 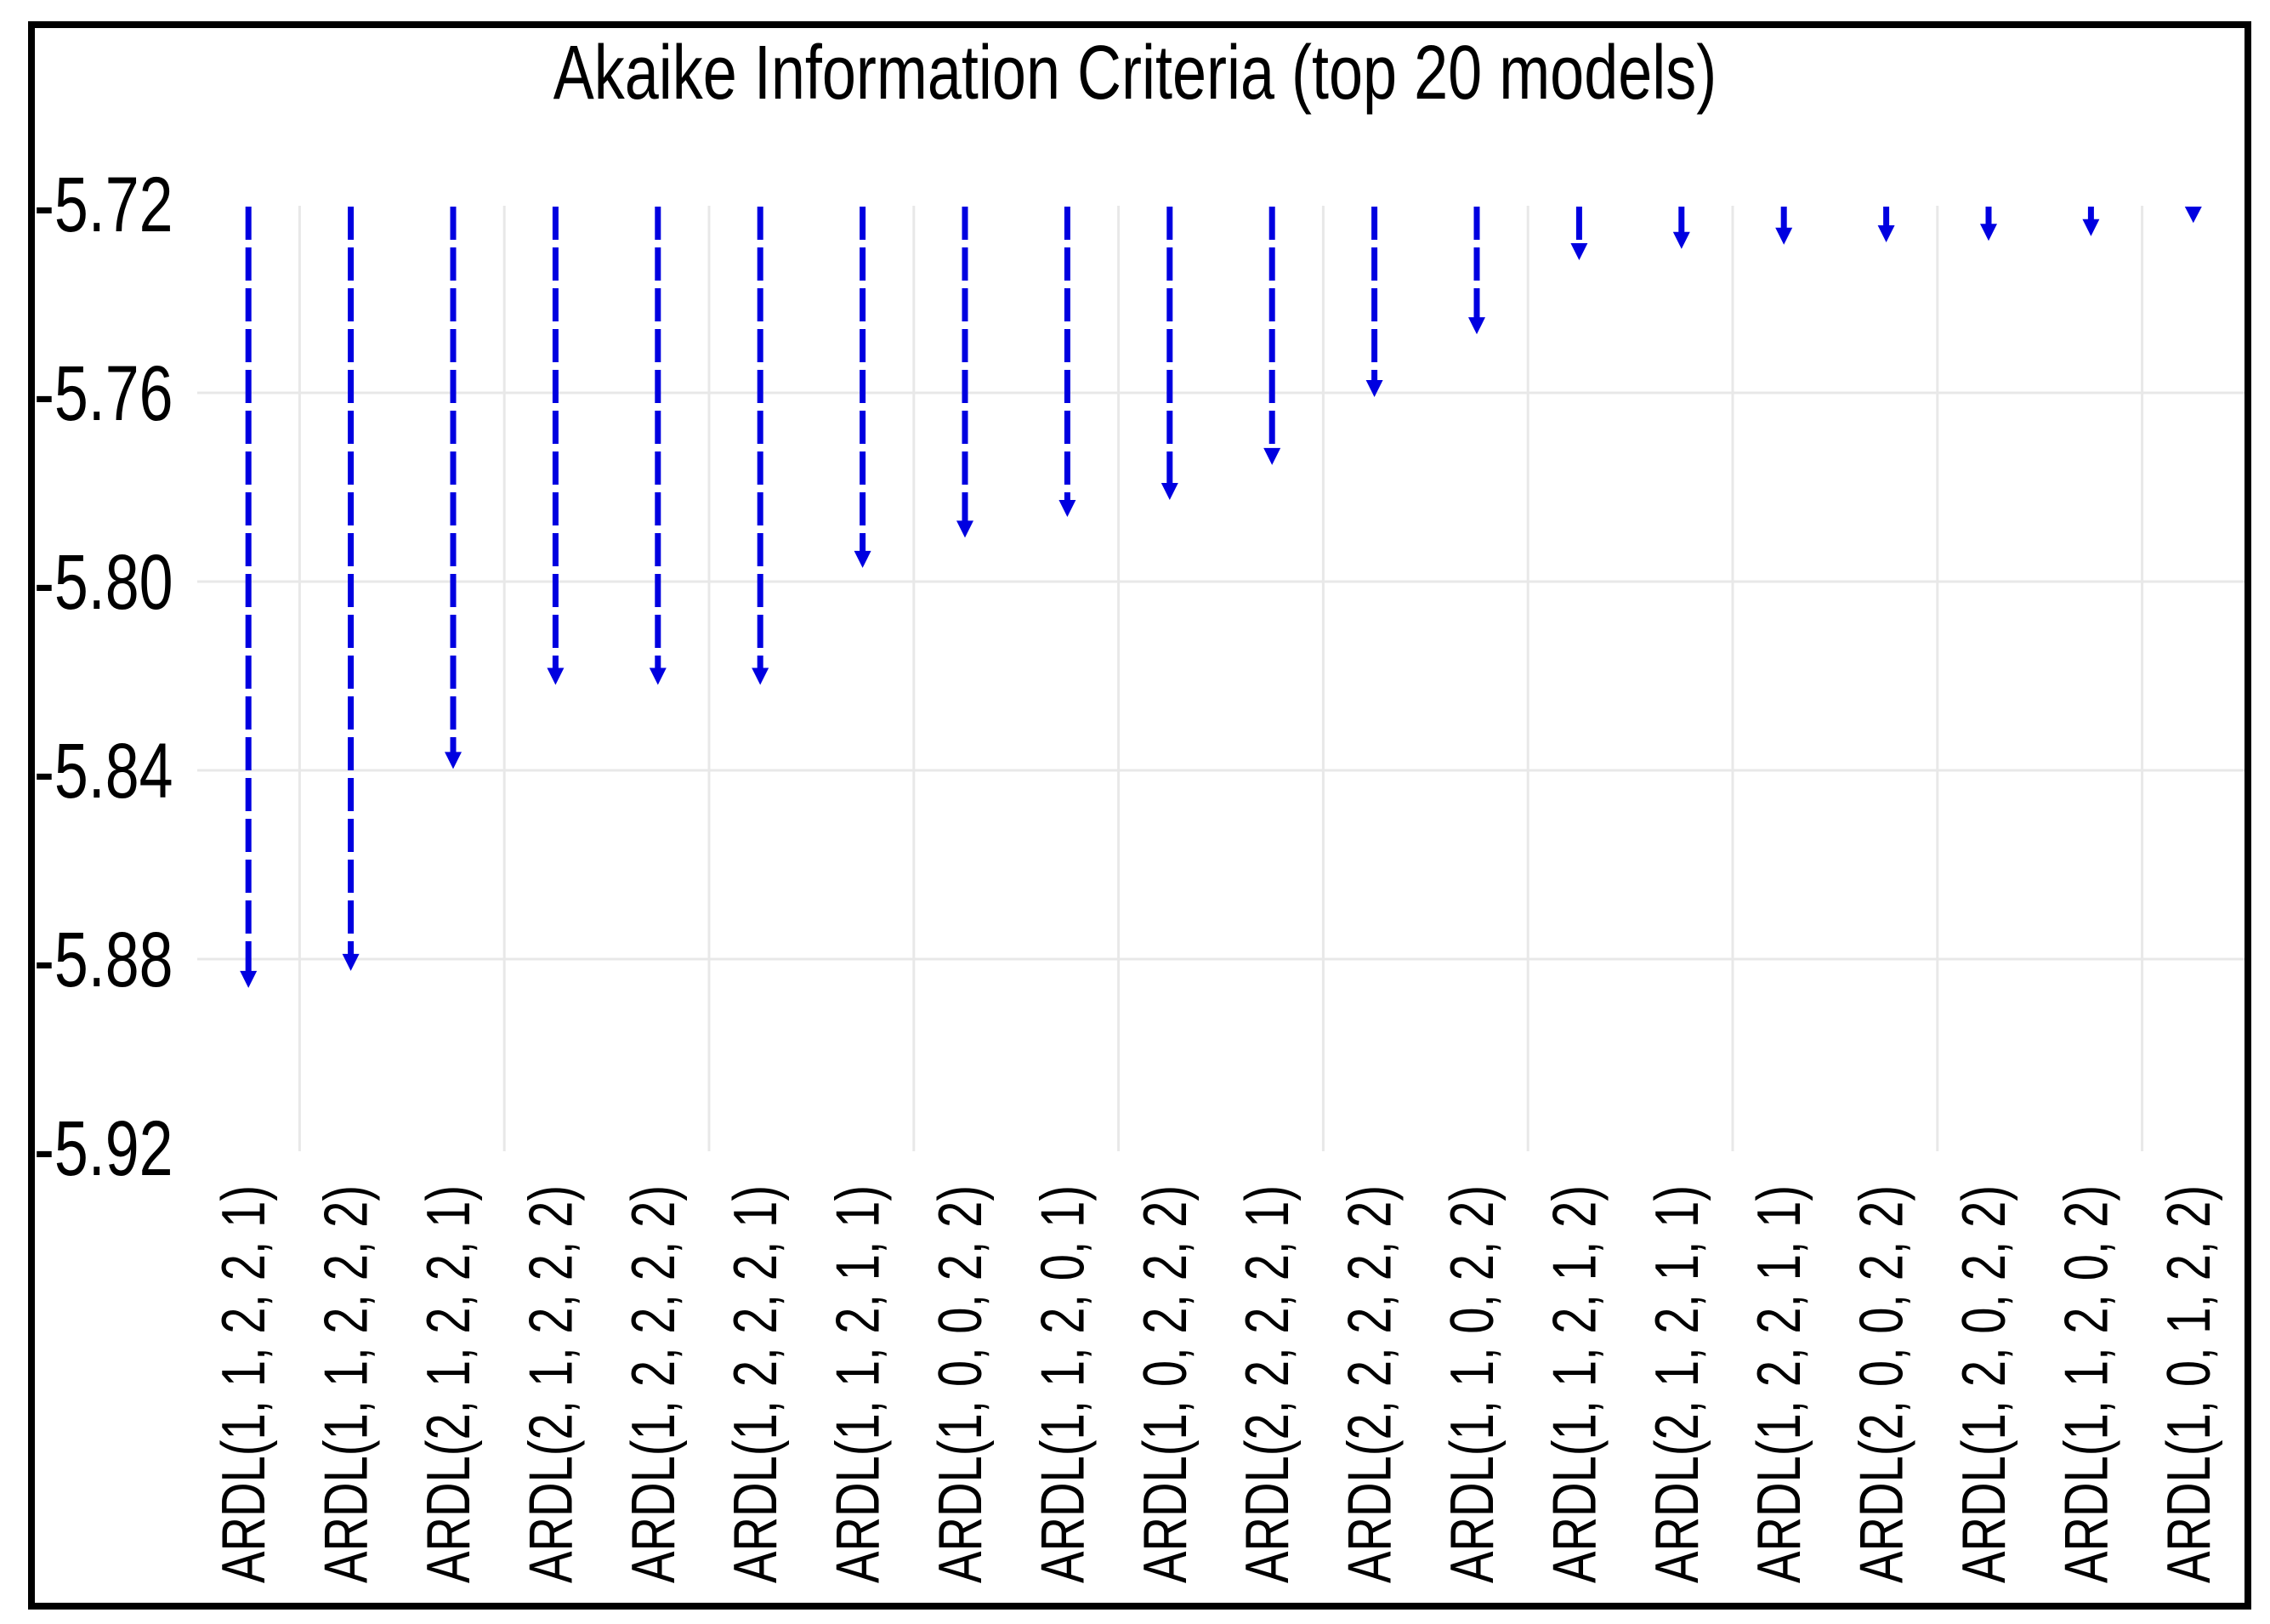 I want to click on x-axis-label: ARDL(1, 1, 2, 2, 2), so click(x=346, y=1384).